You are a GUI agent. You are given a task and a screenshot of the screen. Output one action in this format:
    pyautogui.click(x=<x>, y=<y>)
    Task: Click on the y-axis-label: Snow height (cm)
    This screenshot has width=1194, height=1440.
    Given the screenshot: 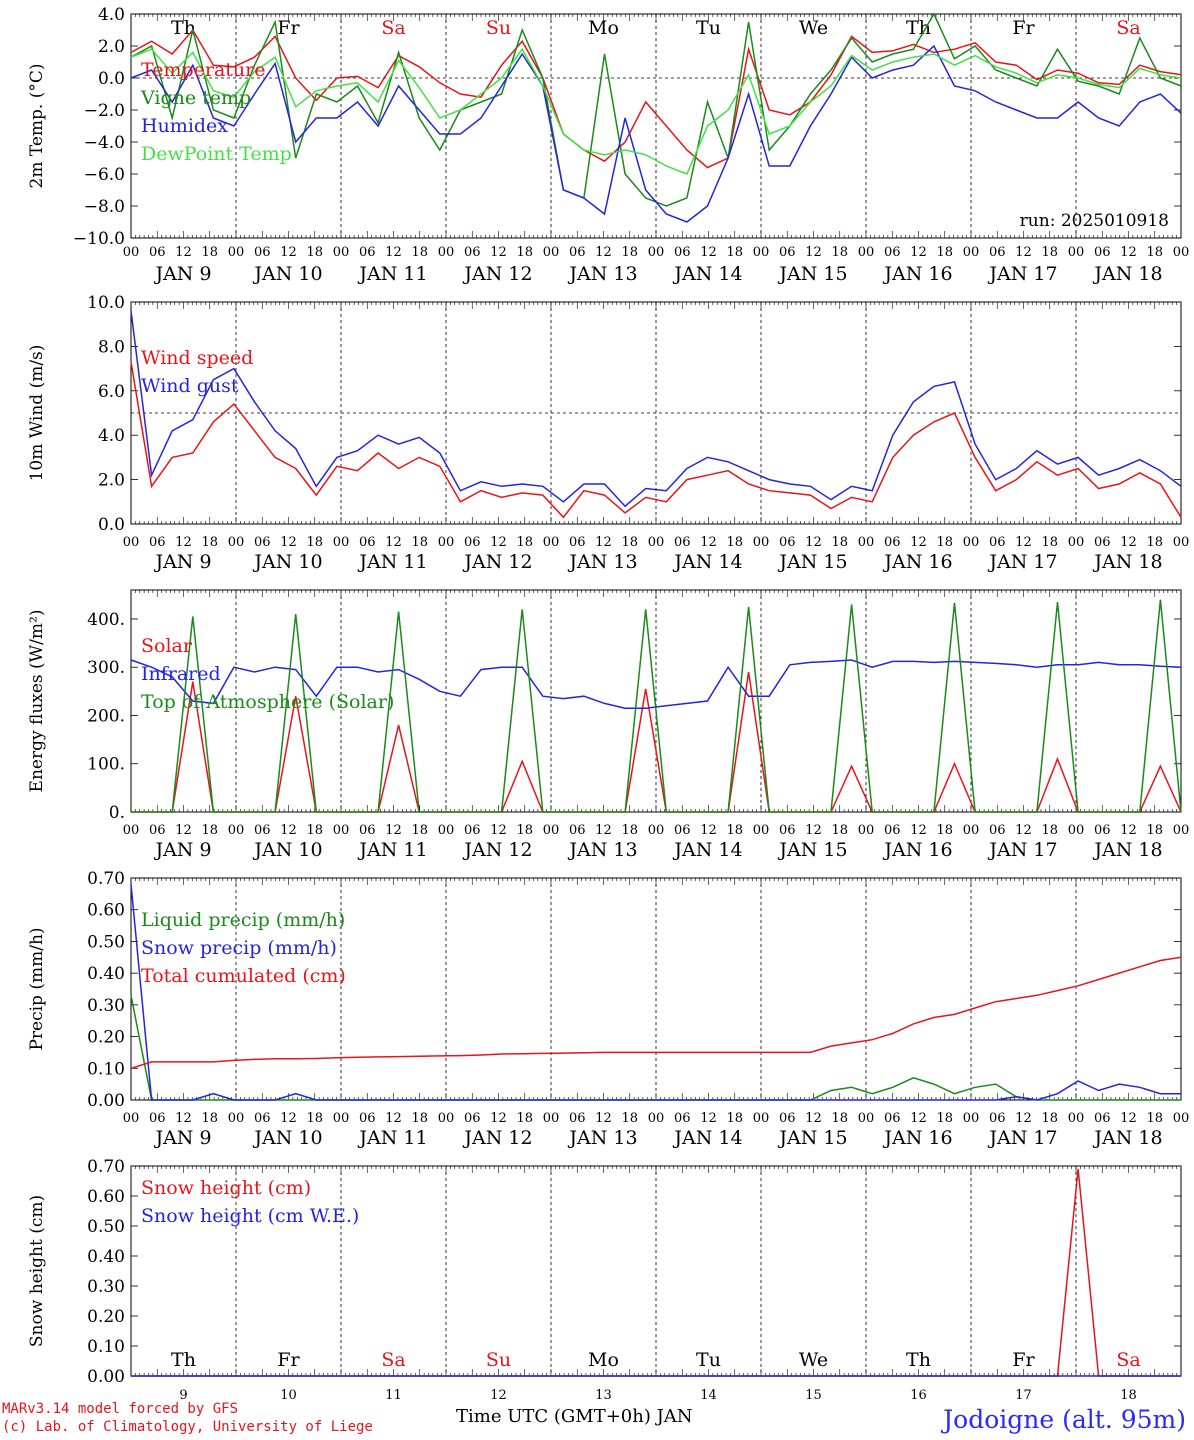 What is the action you would take?
    pyautogui.click(x=37, y=1271)
    